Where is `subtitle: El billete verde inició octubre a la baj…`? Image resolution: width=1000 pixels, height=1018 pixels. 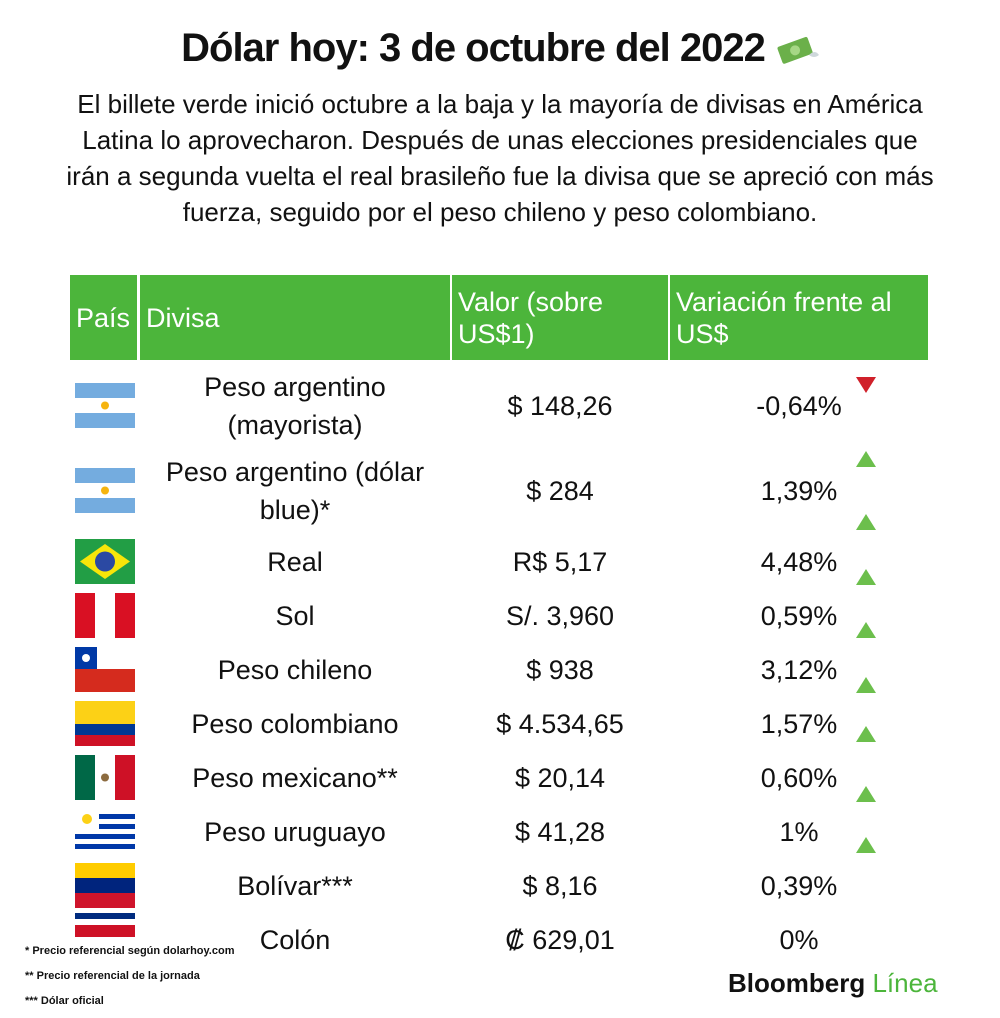 subtitle: El billete verde inició octubre a la baj… is located at coordinates (500, 158).